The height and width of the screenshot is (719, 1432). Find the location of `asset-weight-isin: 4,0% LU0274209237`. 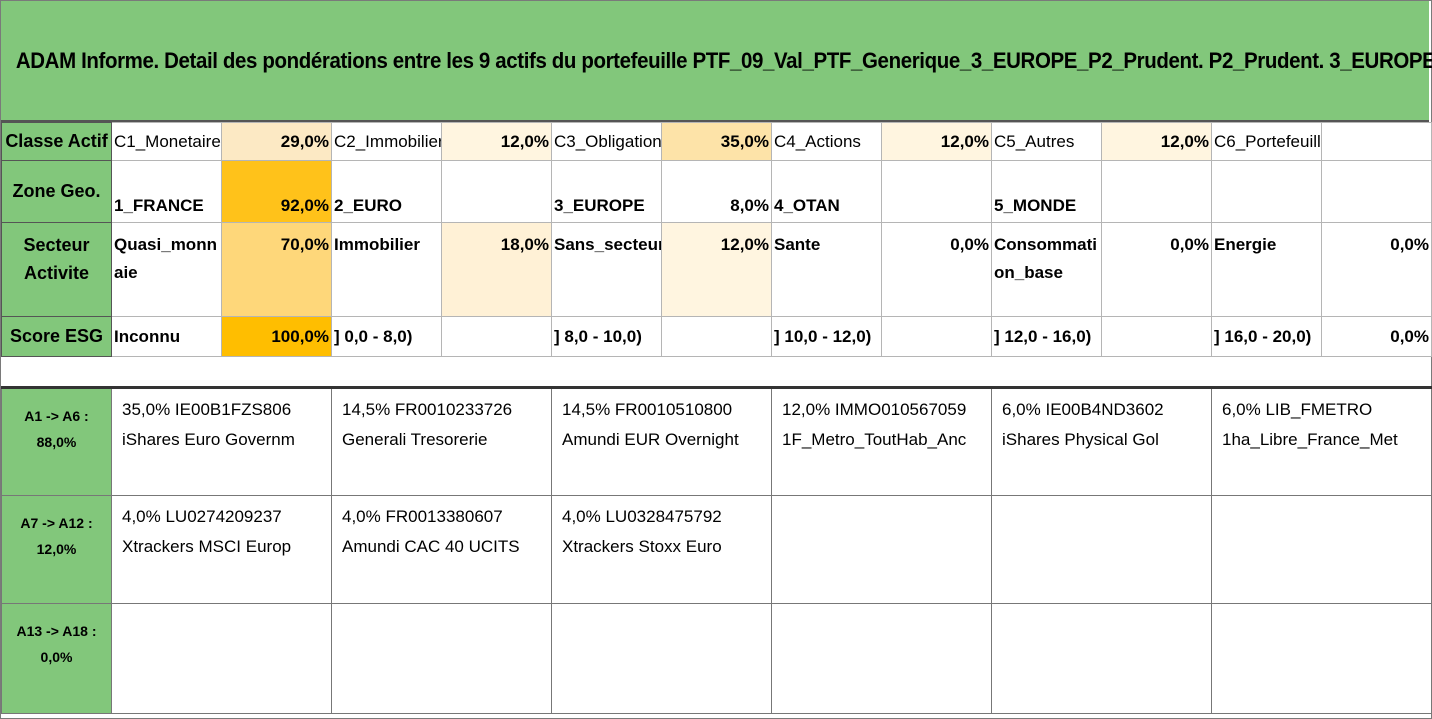

asset-weight-isin: 4,0% LU0274209237 is located at coordinates (202, 516).